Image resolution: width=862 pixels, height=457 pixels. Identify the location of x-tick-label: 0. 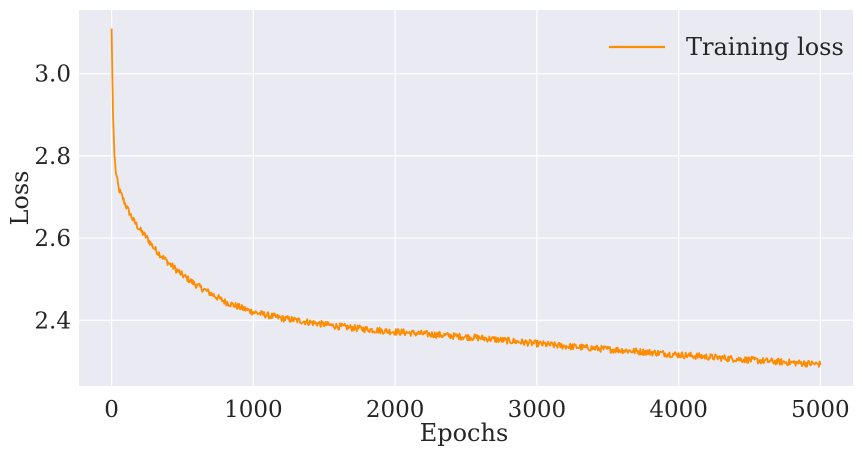
(111, 410).